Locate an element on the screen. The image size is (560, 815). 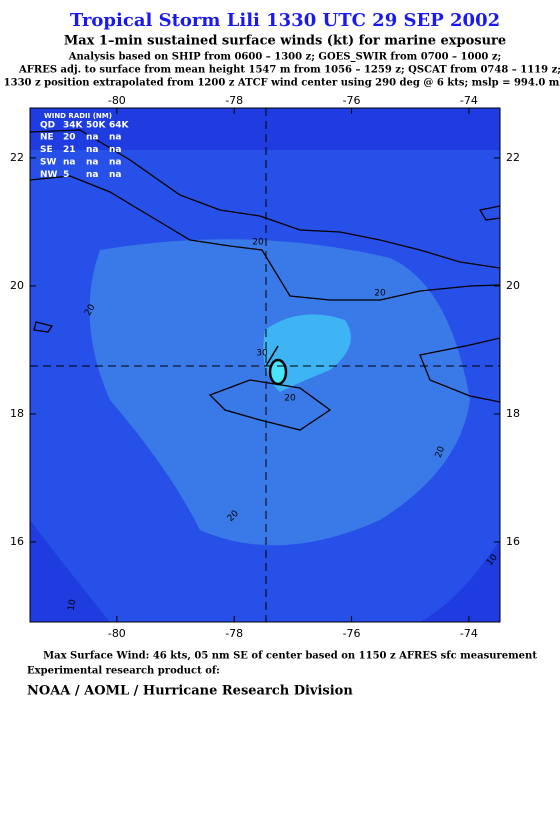
contour-label: 10 is located at coordinates (73, 604).